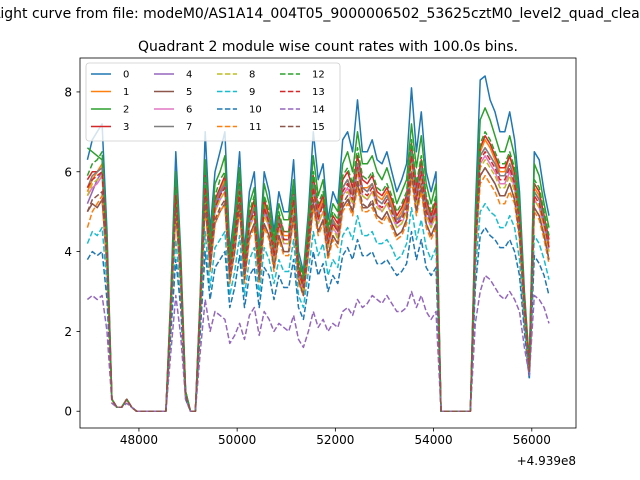  What do you see at coordinates (126, 75) in the screenshot?
I see `legend-label-0: 0` at bounding box center [126, 75].